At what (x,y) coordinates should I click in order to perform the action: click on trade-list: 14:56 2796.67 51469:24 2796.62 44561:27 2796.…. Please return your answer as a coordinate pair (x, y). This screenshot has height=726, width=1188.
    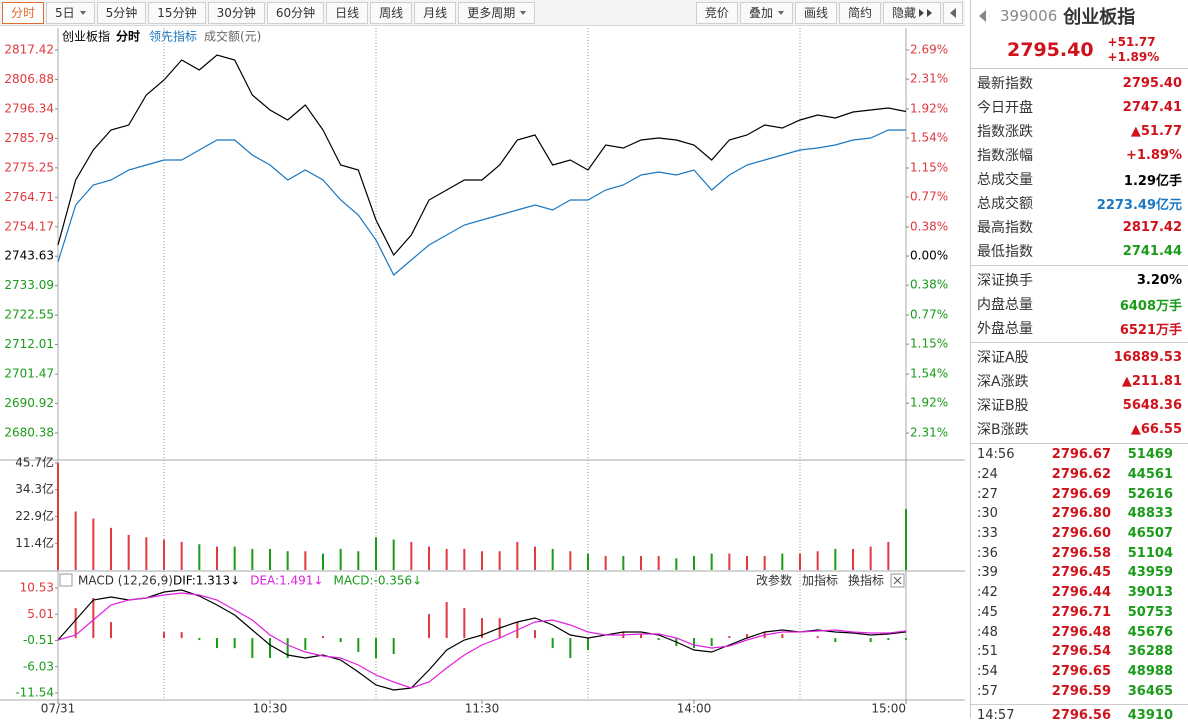
    Looking at the image, I should click on (1079, 572).